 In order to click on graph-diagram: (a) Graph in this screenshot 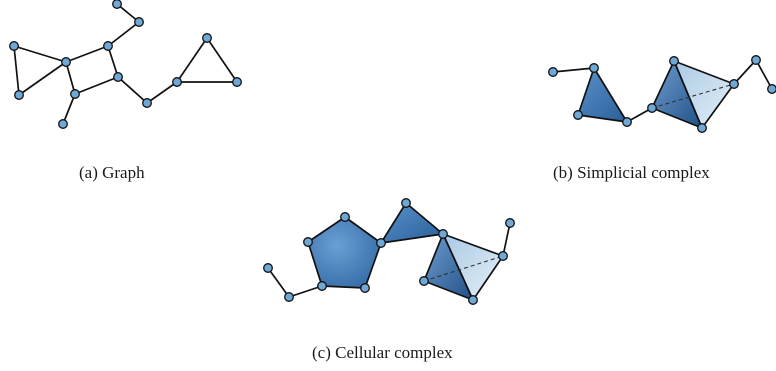, I will do `click(125, 91)`.